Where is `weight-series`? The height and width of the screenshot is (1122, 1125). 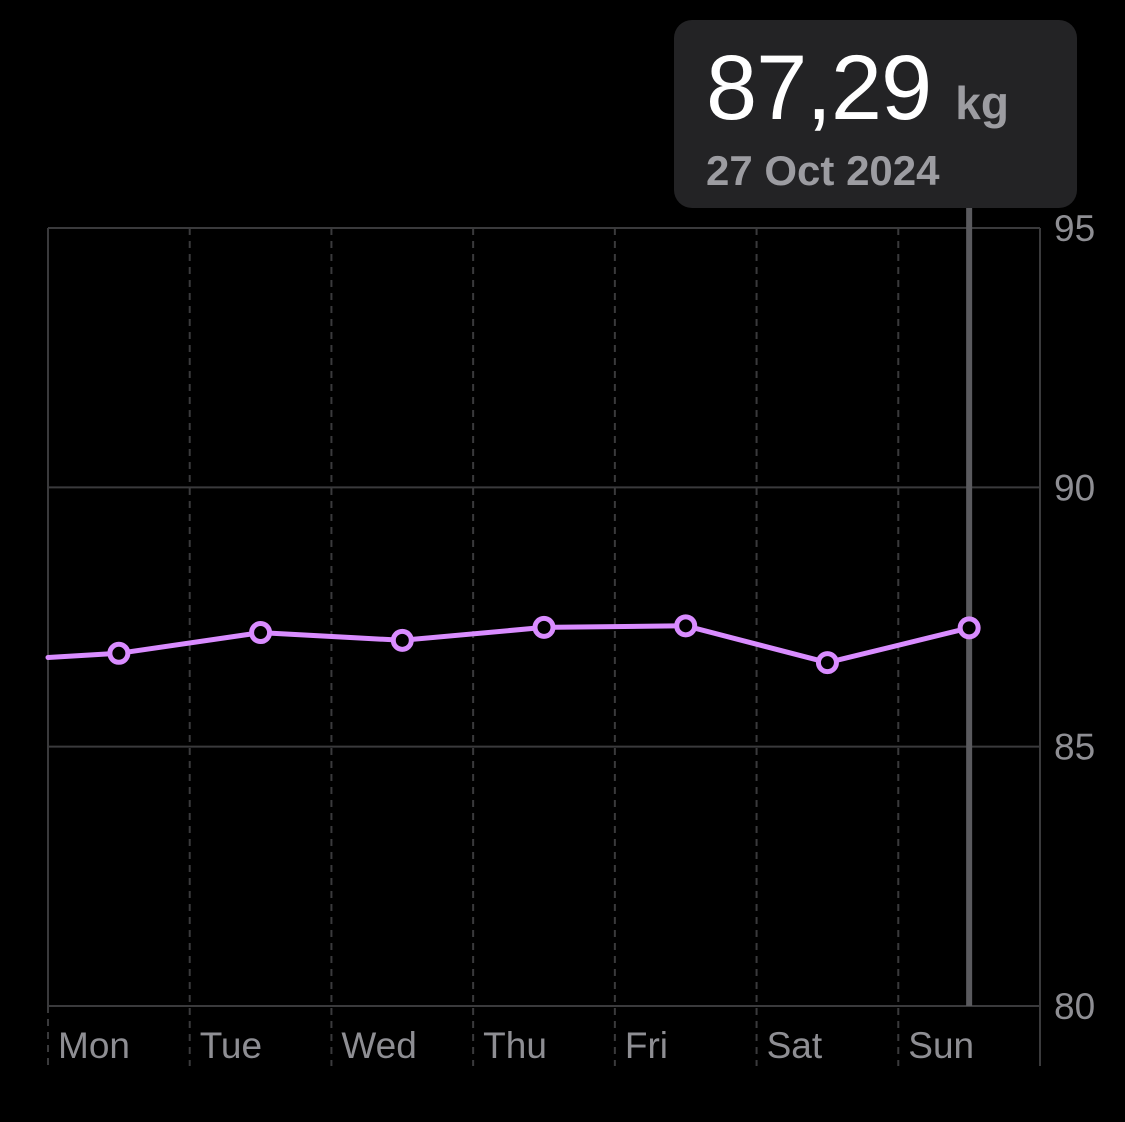
weight-series is located at coordinates (513, 644).